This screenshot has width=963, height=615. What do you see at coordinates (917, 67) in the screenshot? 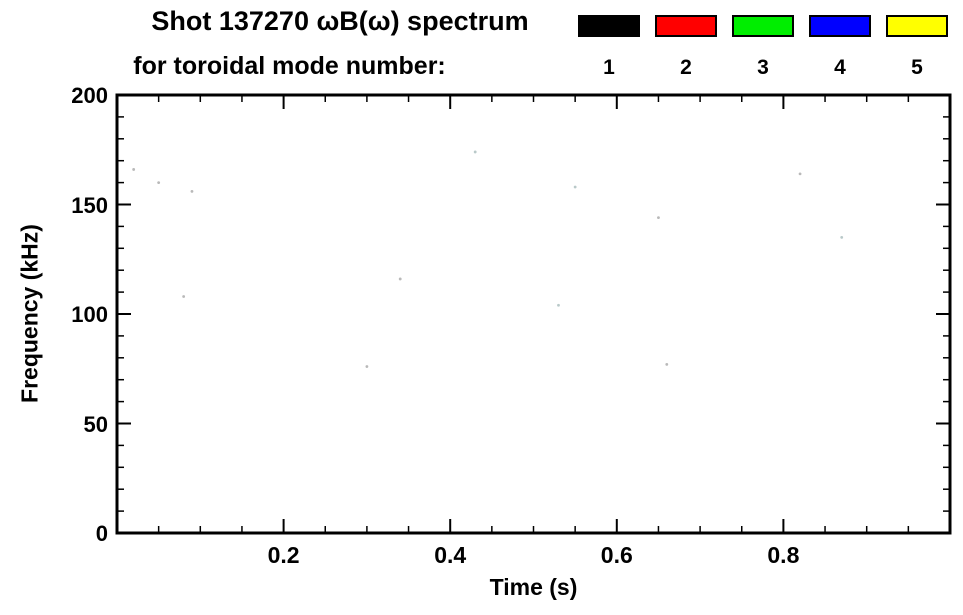
I see `legend-label-5: 5` at bounding box center [917, 67].